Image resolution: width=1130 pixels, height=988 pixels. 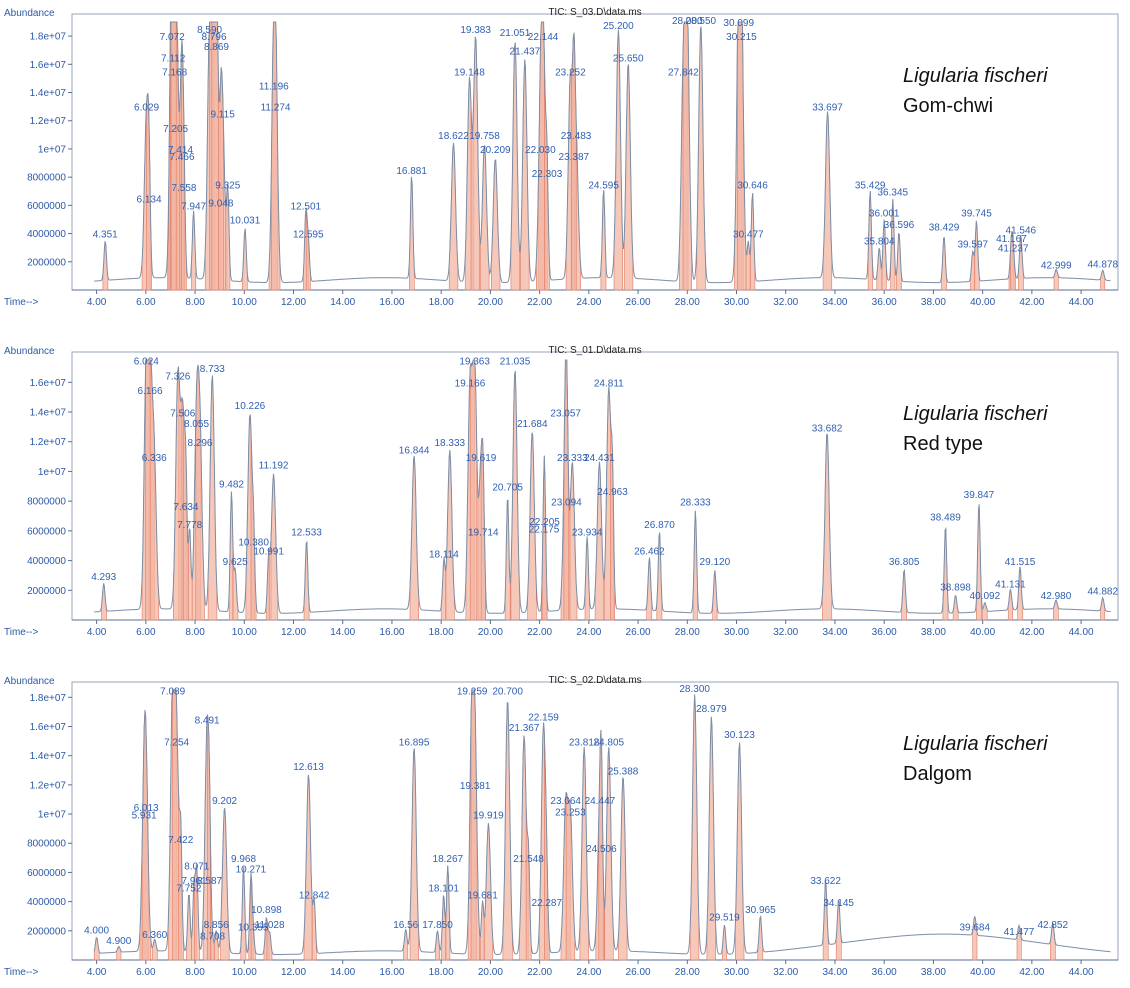 I want to click on peak-label: 9.202, so click(x=224, y=801).